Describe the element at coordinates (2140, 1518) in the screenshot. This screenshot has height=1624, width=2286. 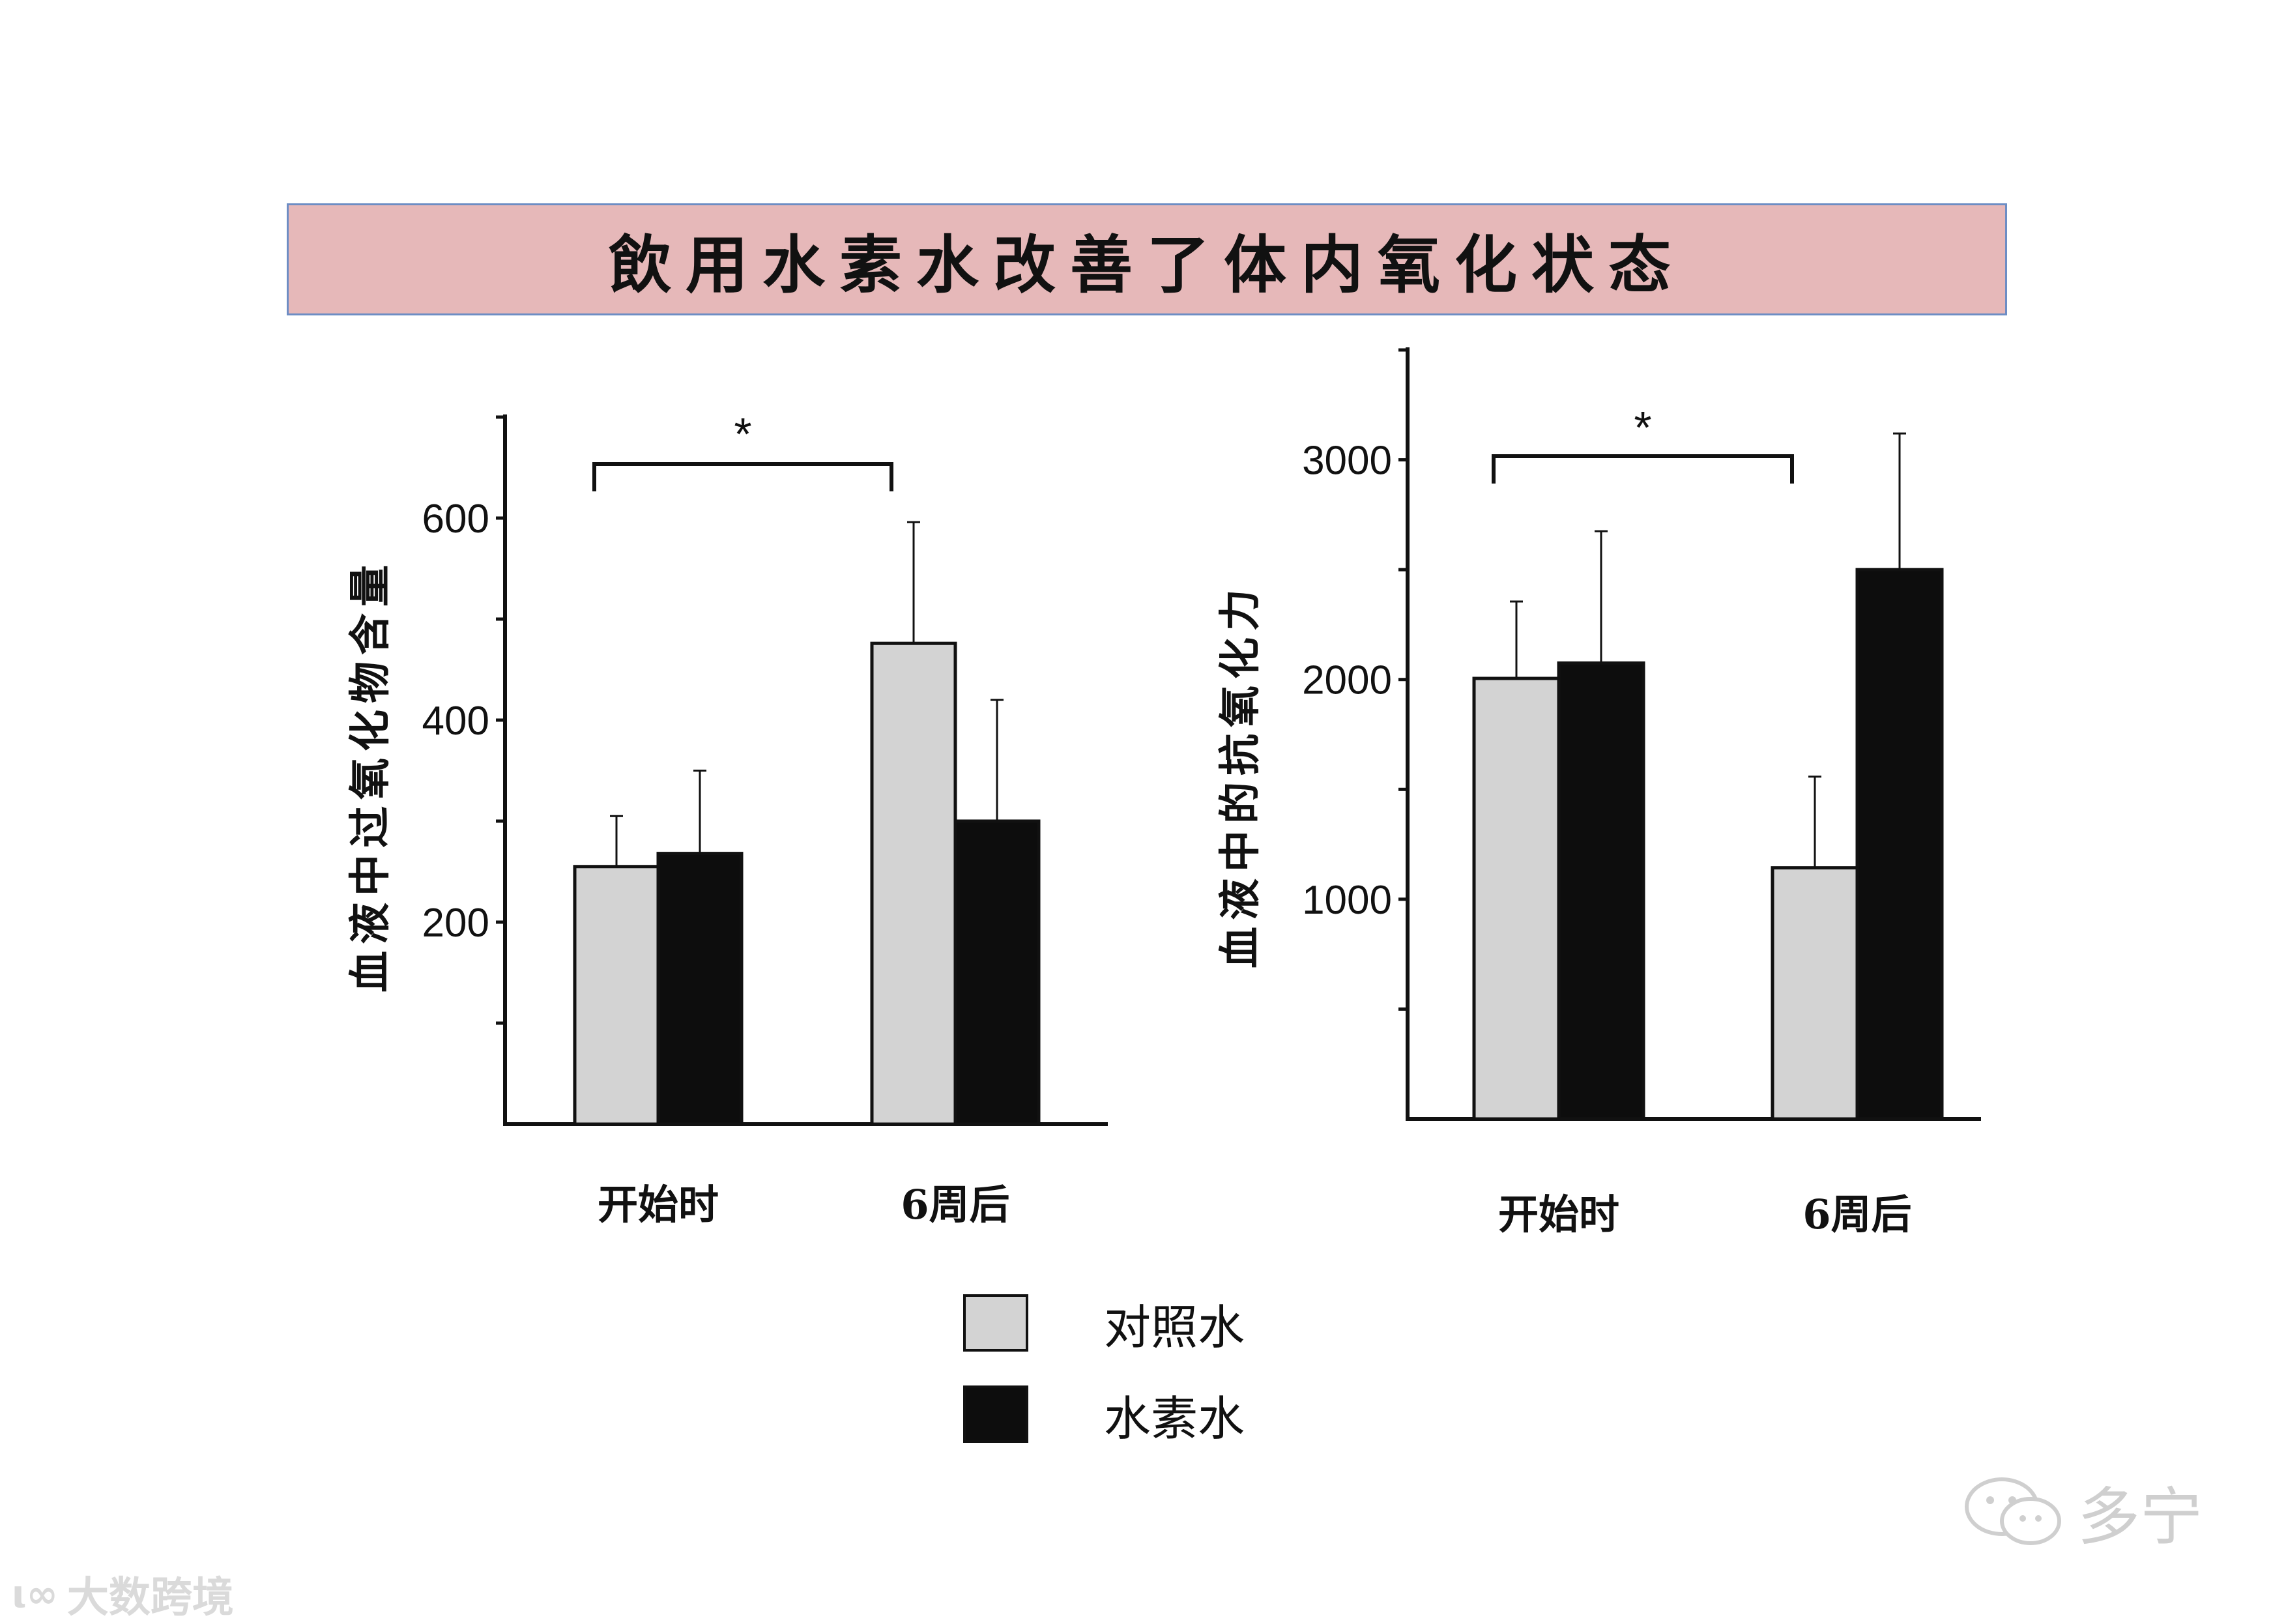
I see `watermark-right-text: 多宁` at that location.